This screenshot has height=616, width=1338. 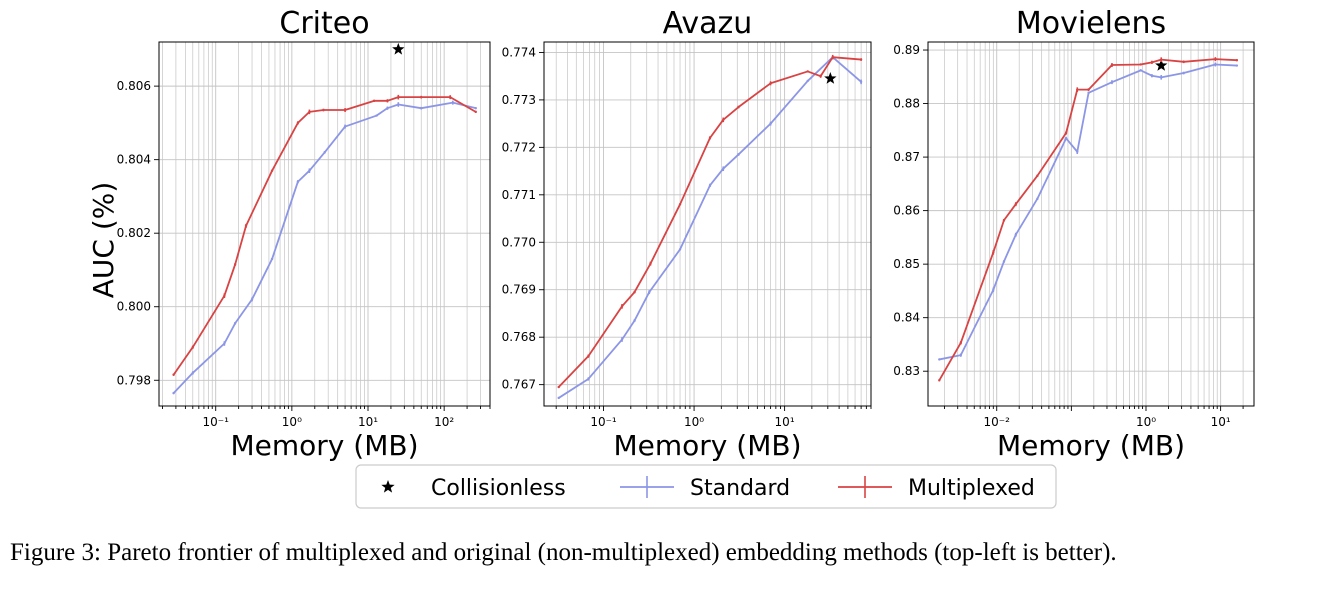 What do you see at coordinates (1091, 23) in the screenshot?
I see `chart-title: Movielens` at bounding box center [1091, 23].